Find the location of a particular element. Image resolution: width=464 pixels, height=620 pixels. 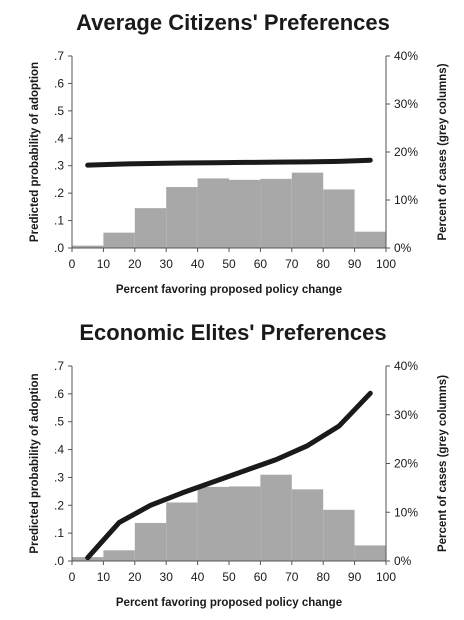

series-line is located at coordinates (229, 162).